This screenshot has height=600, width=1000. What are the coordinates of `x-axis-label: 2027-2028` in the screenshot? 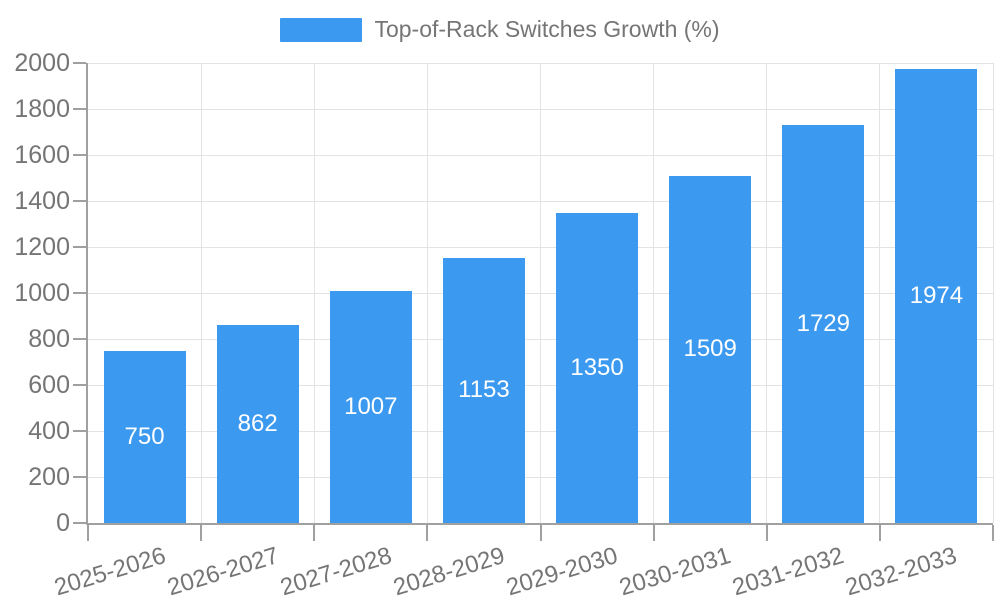 It's located at (336, 571).